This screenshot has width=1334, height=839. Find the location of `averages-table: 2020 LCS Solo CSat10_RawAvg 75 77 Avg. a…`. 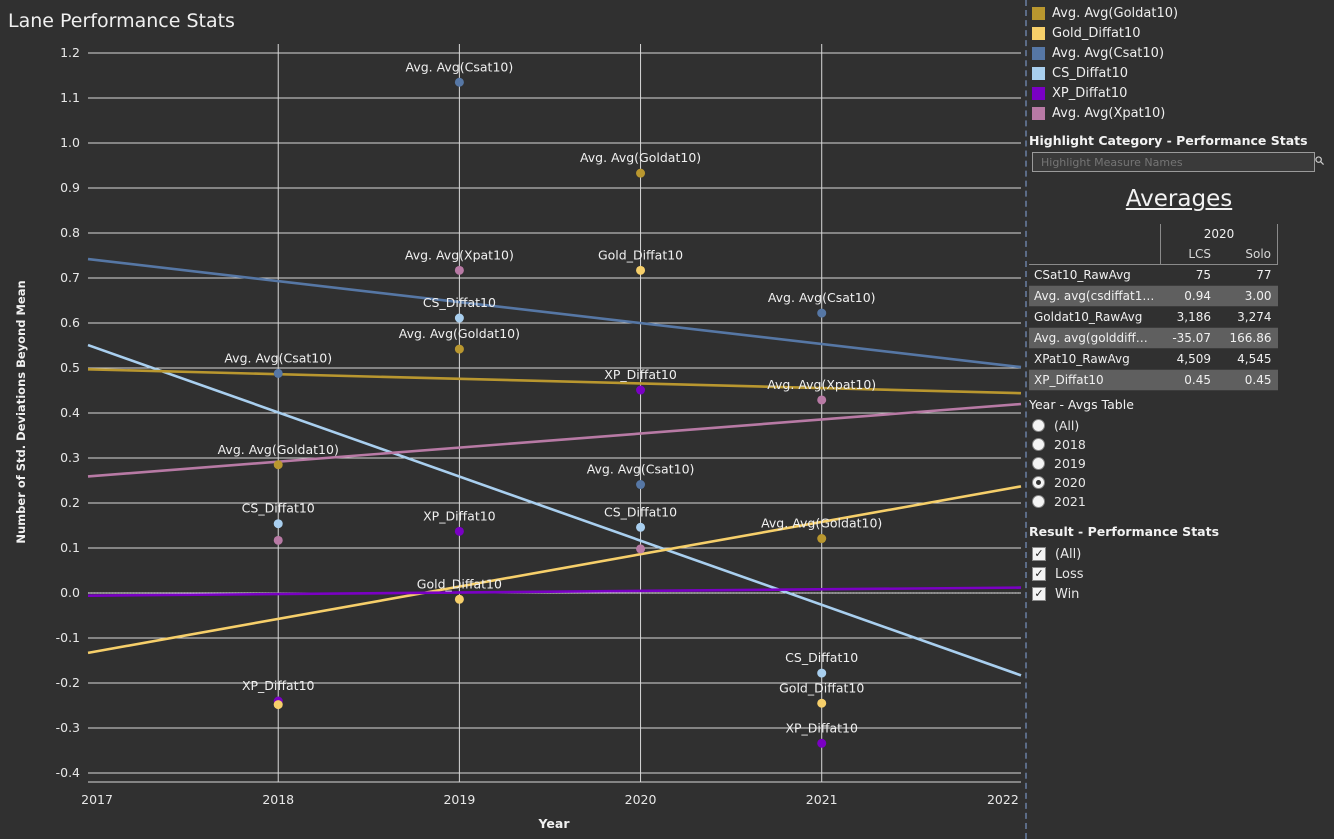

averages-table: 2020 LCS Solo CSat10_RawAvg 75 77 Avg. a… is located at coordinates (1153, 307).